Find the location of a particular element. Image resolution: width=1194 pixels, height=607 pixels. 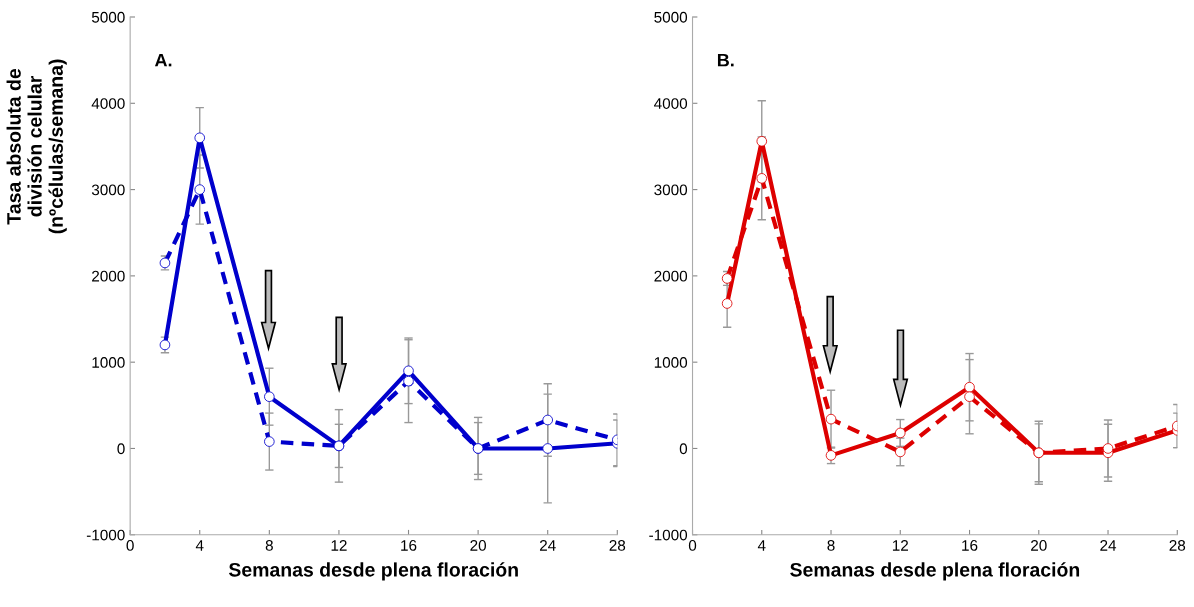

text: B. is located at coordinates (725, 60).